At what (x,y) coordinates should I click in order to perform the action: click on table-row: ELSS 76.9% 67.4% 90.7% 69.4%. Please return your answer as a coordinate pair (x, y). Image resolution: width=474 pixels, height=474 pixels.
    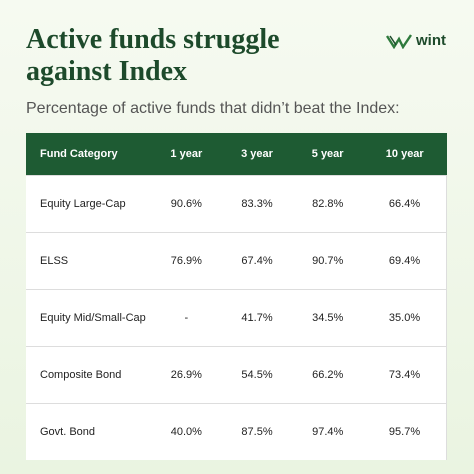
    Looking at the image, I should click on (237, 261).